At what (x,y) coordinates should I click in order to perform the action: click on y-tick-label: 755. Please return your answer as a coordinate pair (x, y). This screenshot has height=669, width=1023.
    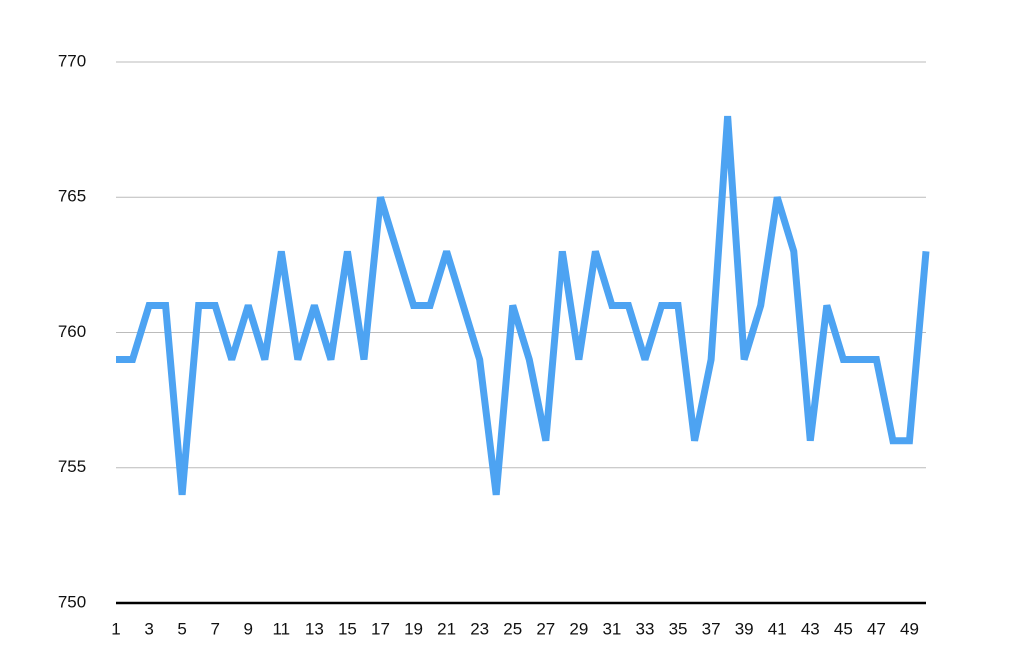
    Looking at the image, I should click on (72, 466).